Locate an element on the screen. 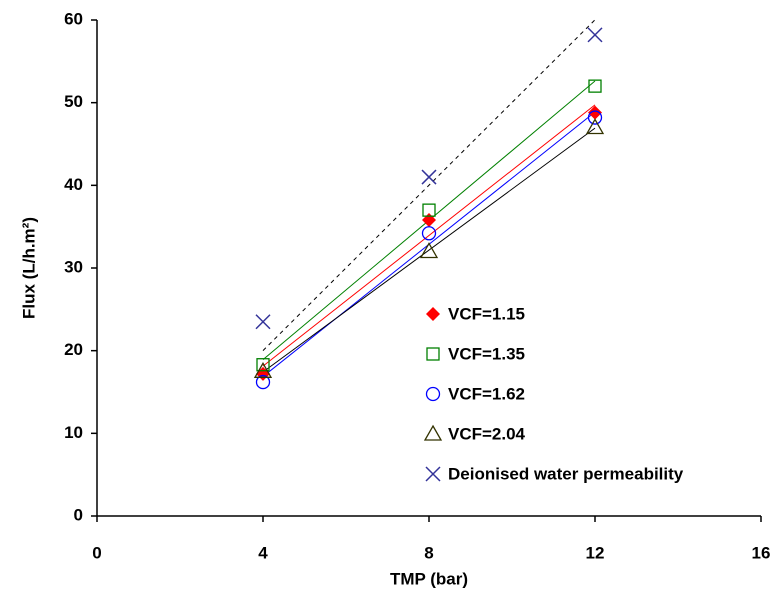  legend-label: VCF=1.62 is located at coordinates (486, 393).